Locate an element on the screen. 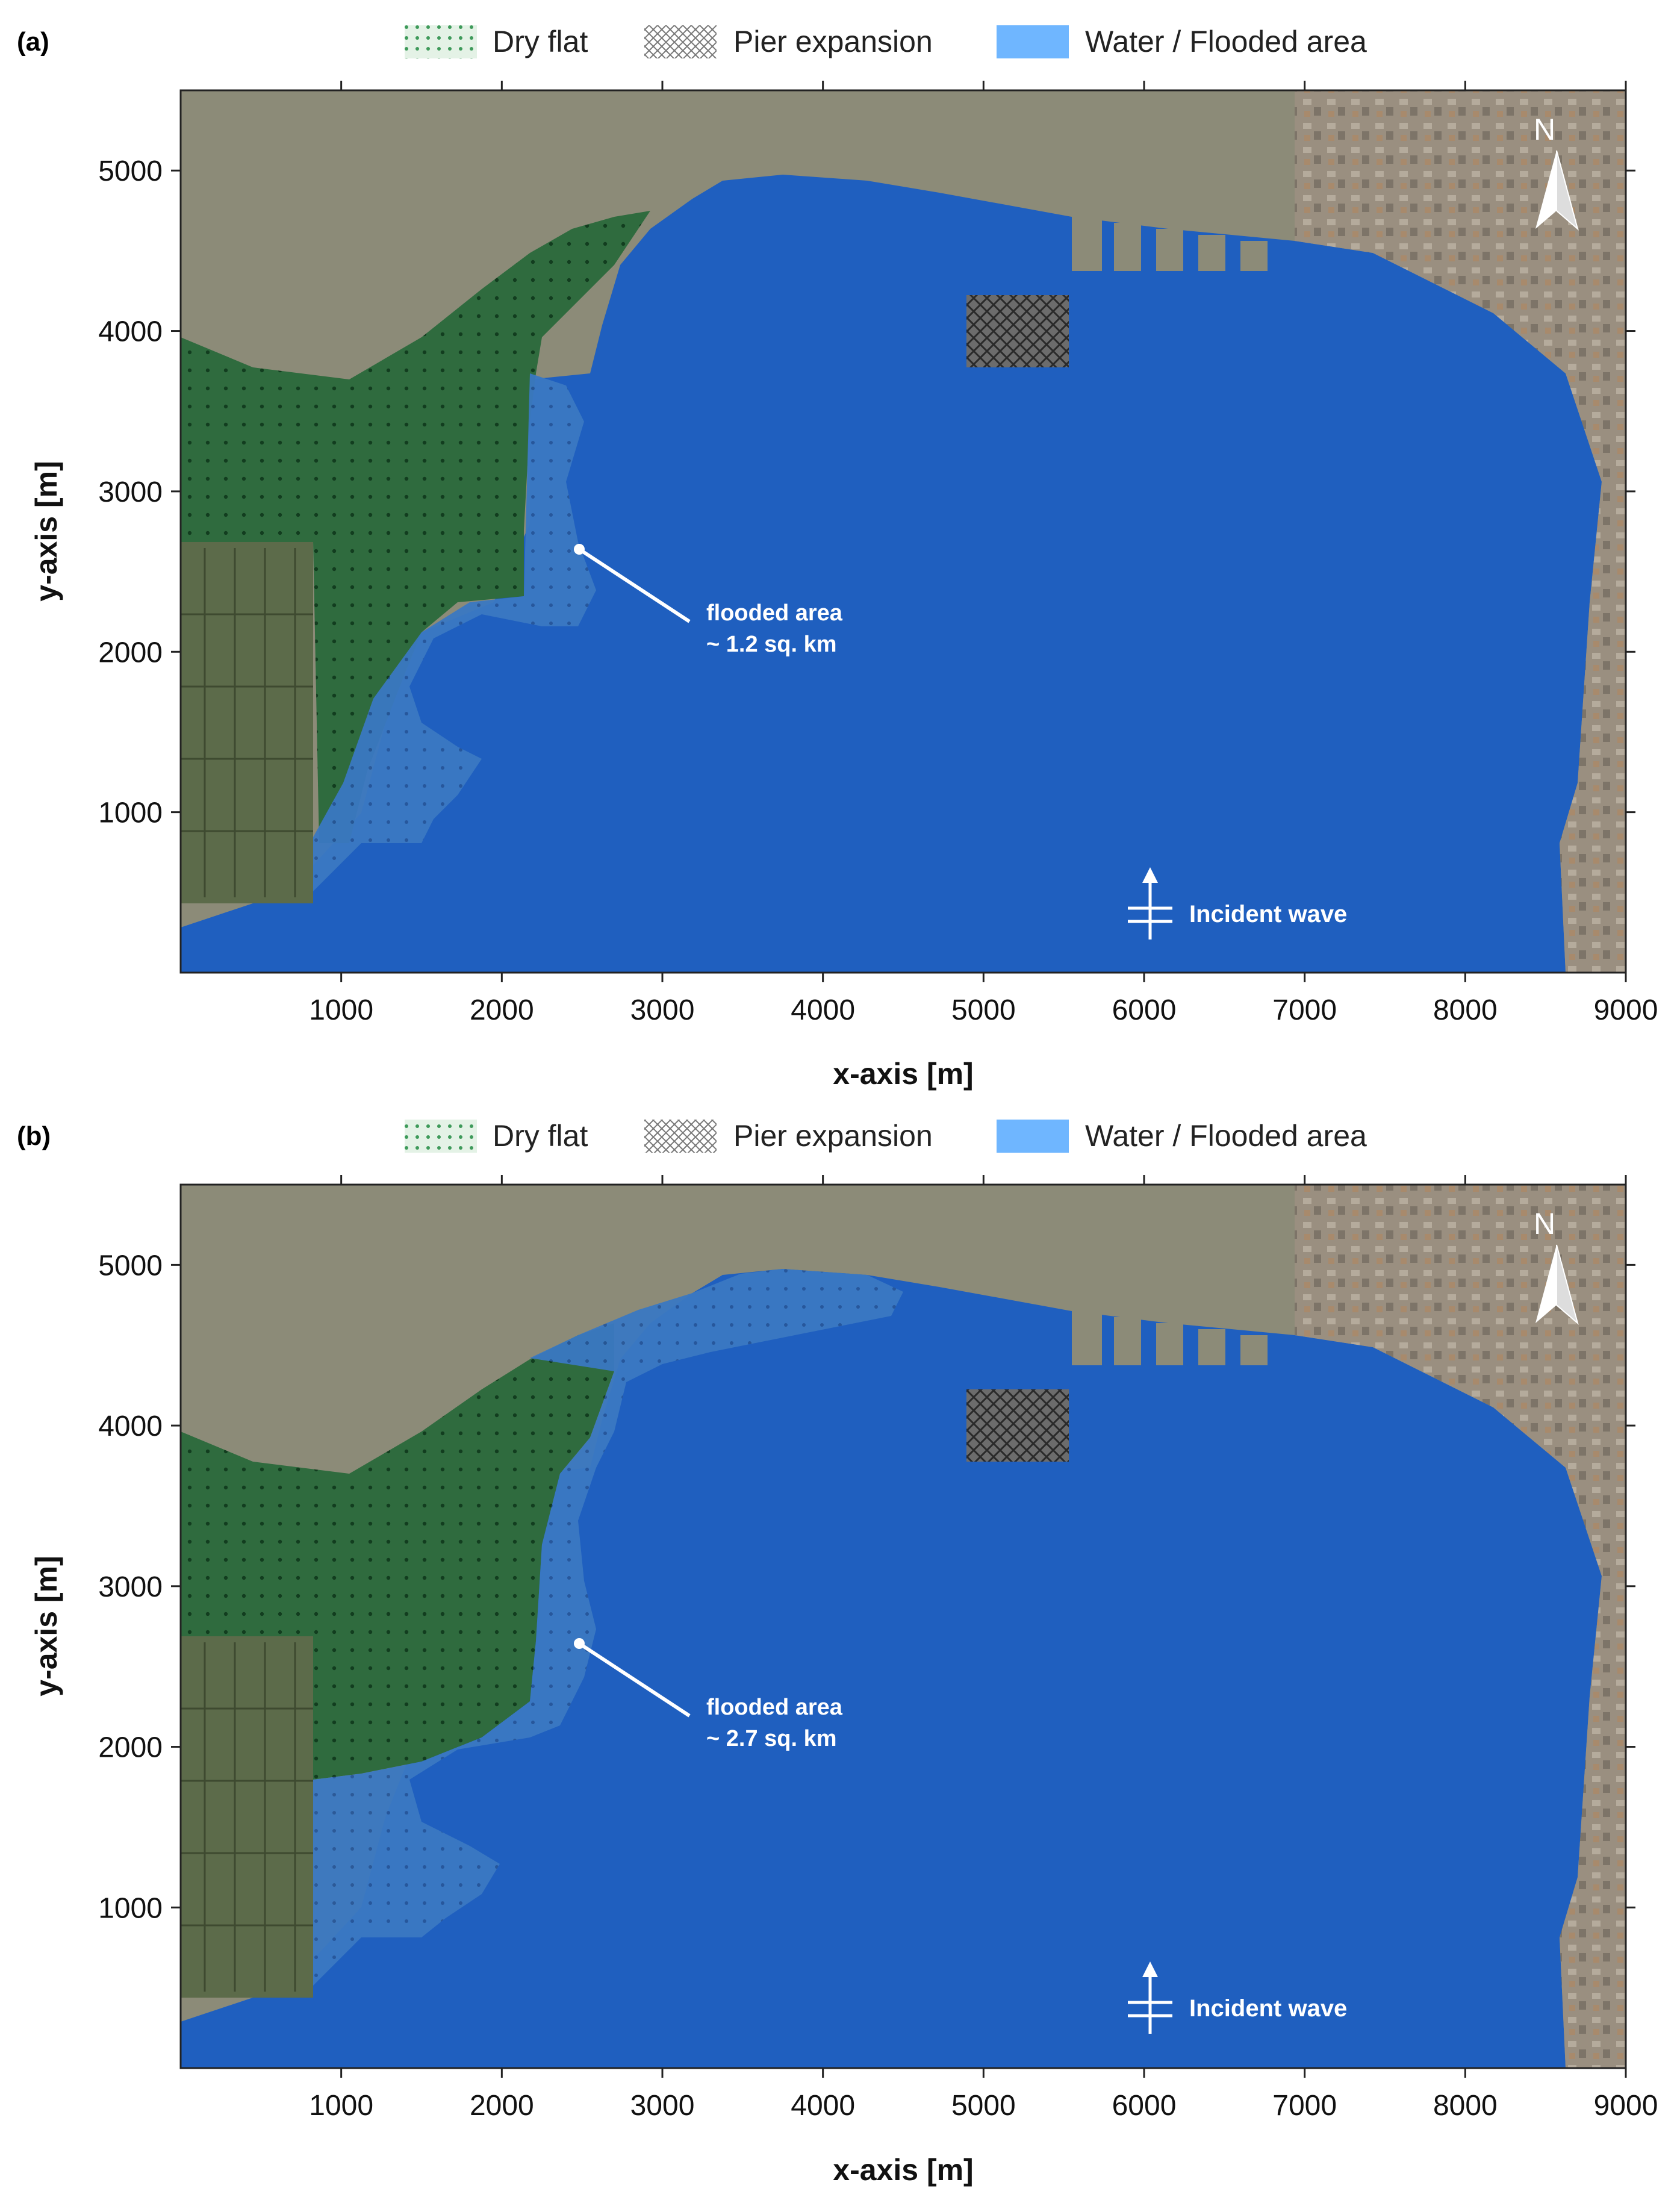 Image resolution: width=1680 pixels, height=2206 pixels. panel-tag: (b) is located at coordinates (34, 1136).